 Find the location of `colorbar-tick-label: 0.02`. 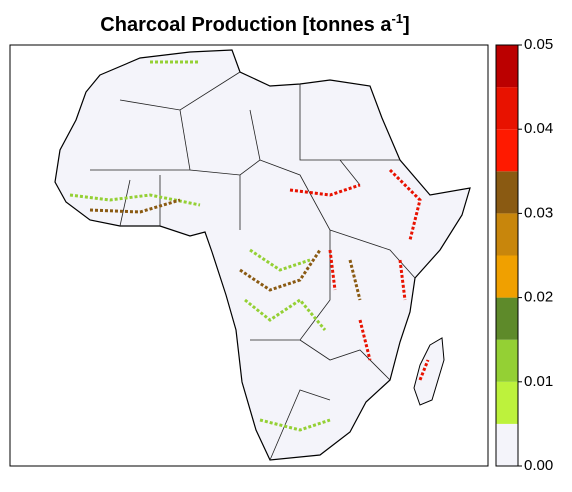

colorbar-tick-label: 0.02 is located at coordinates (538, 297).